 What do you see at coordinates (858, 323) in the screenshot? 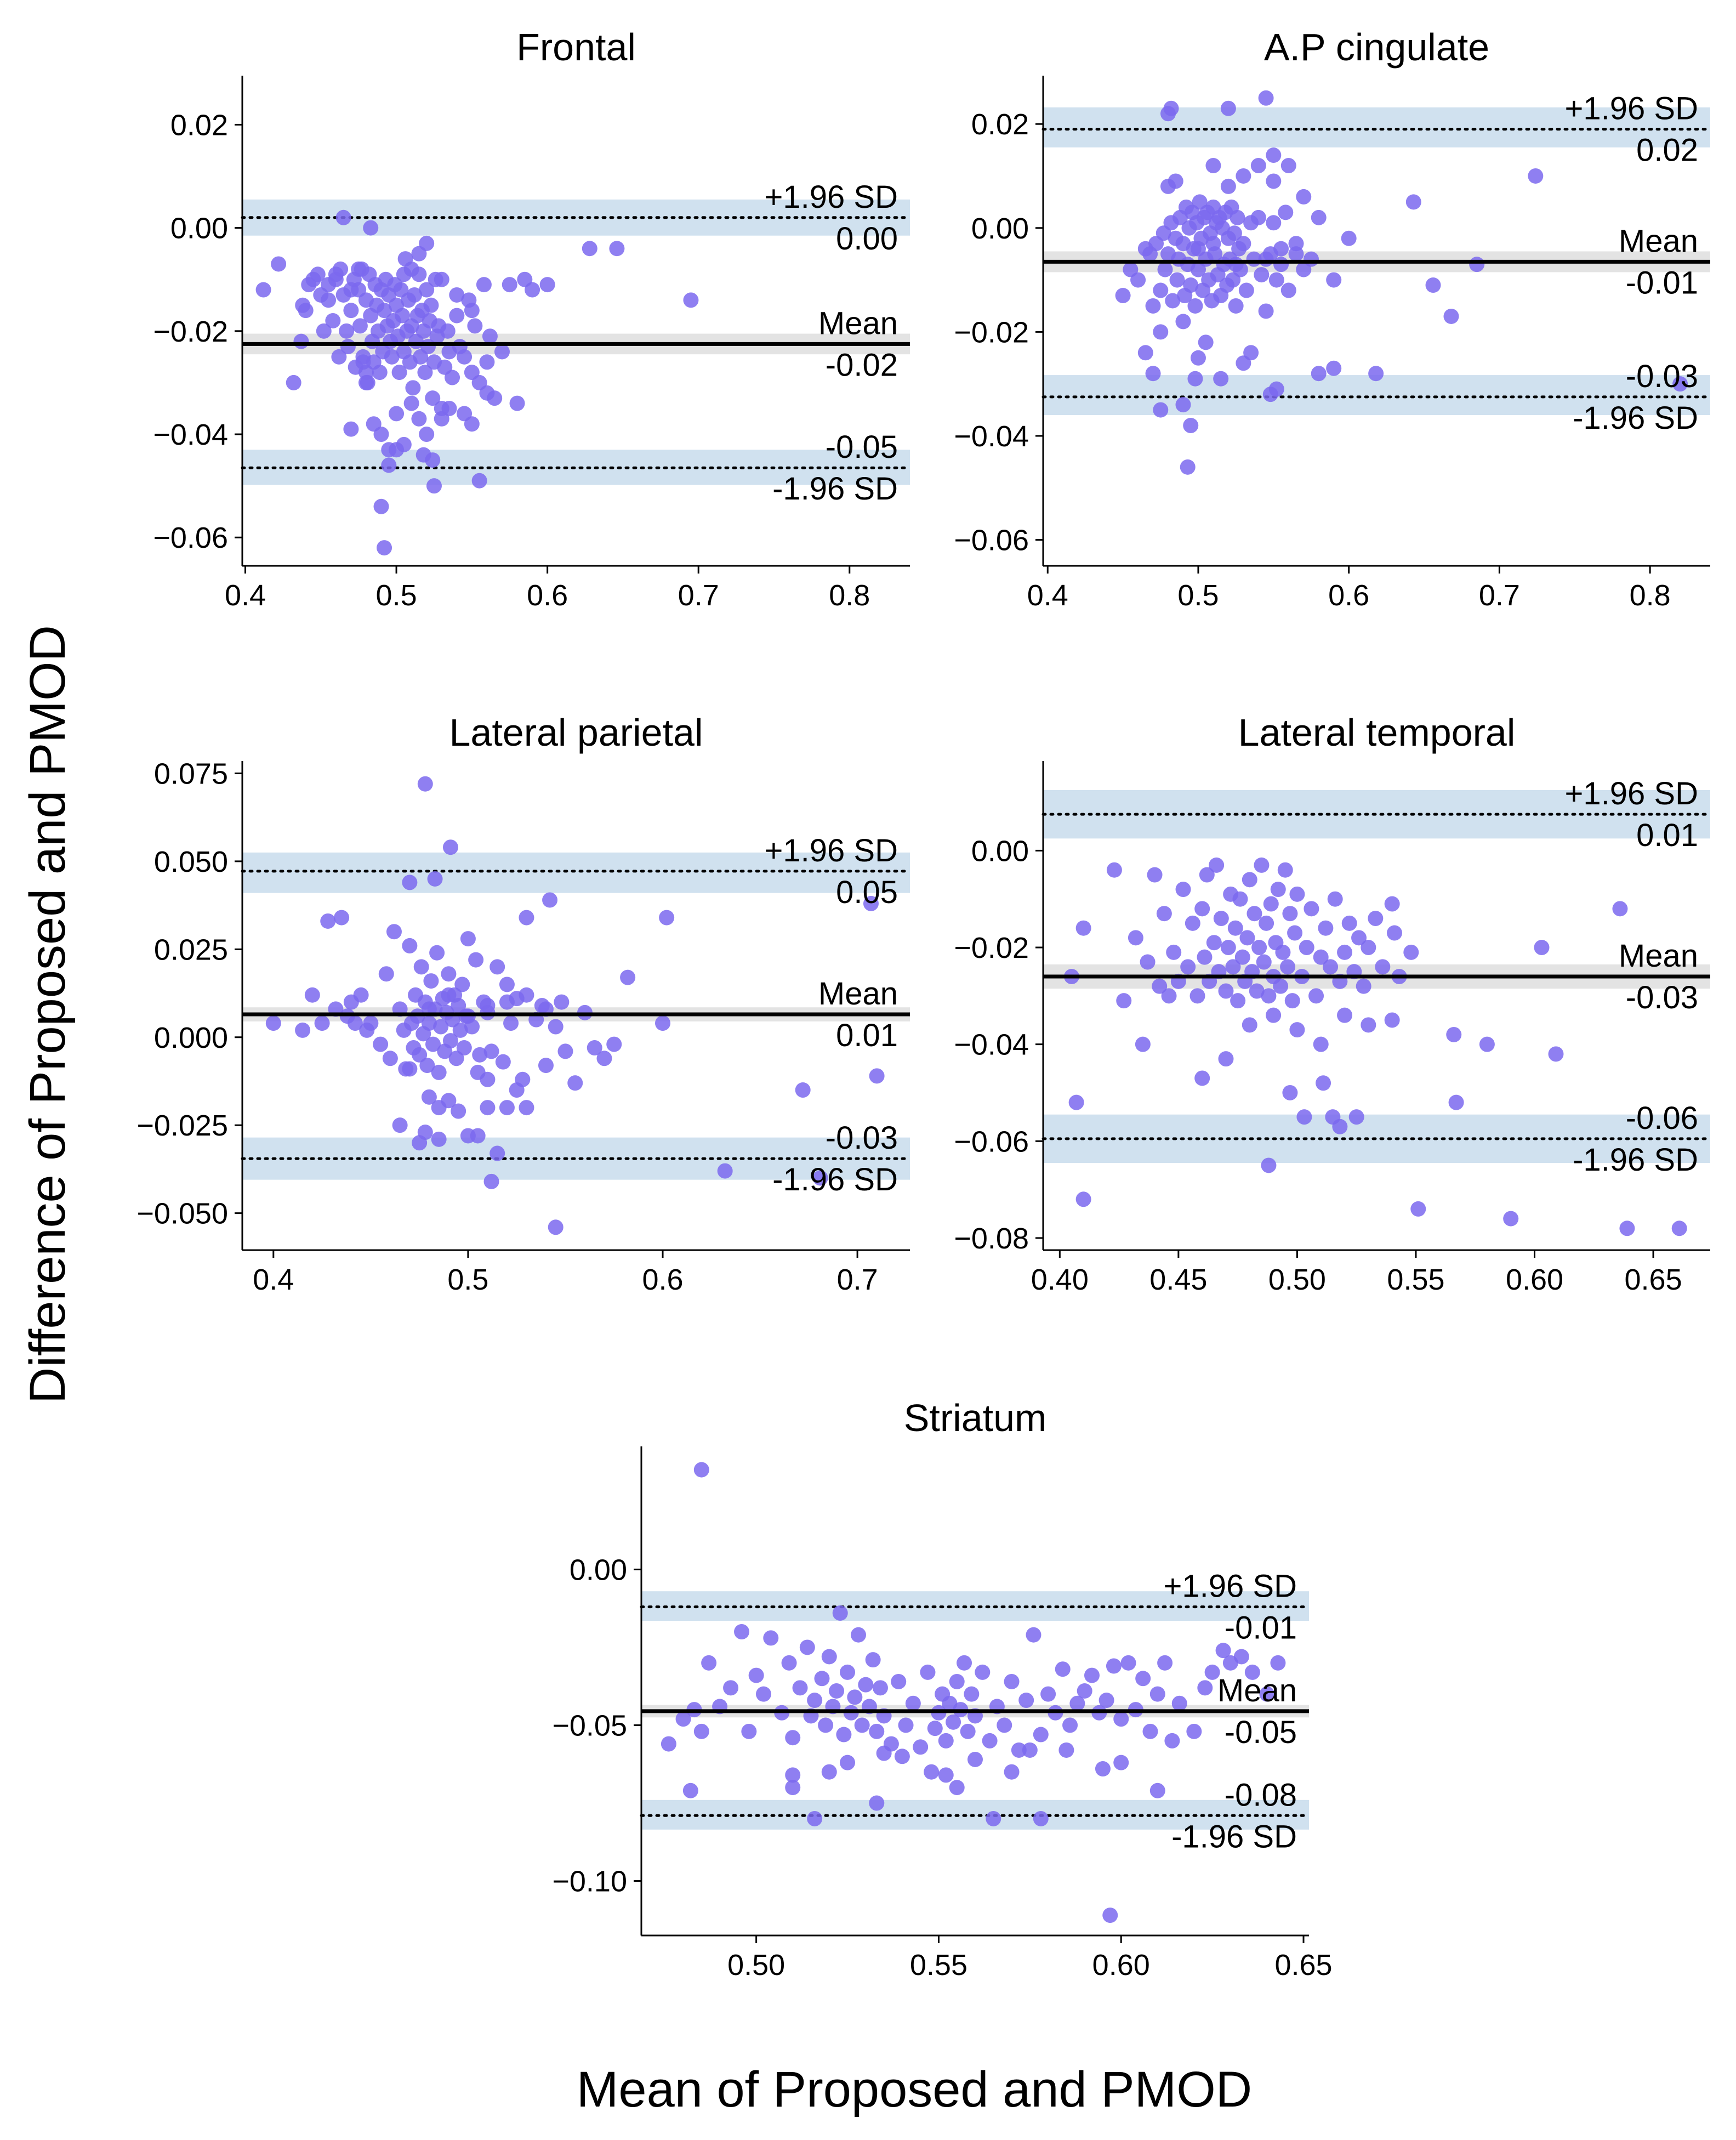
I see `mean-word-label: Mean` at bounding box center [858, 323].